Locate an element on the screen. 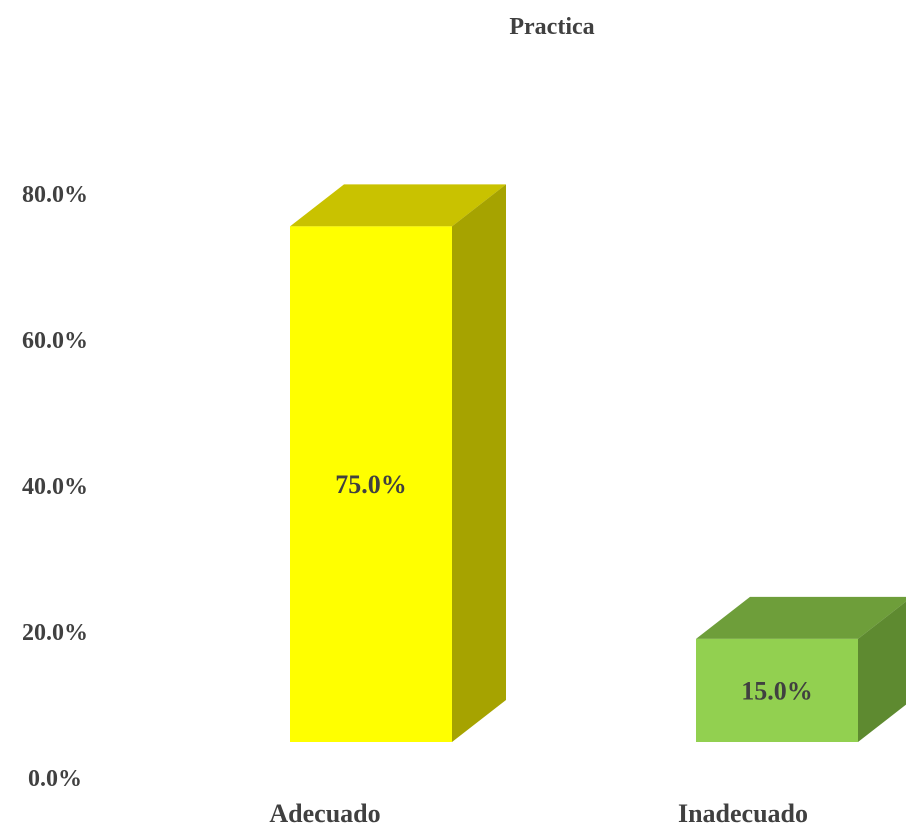  x-category-label: Adecuado is located at coordinates (324, 813).